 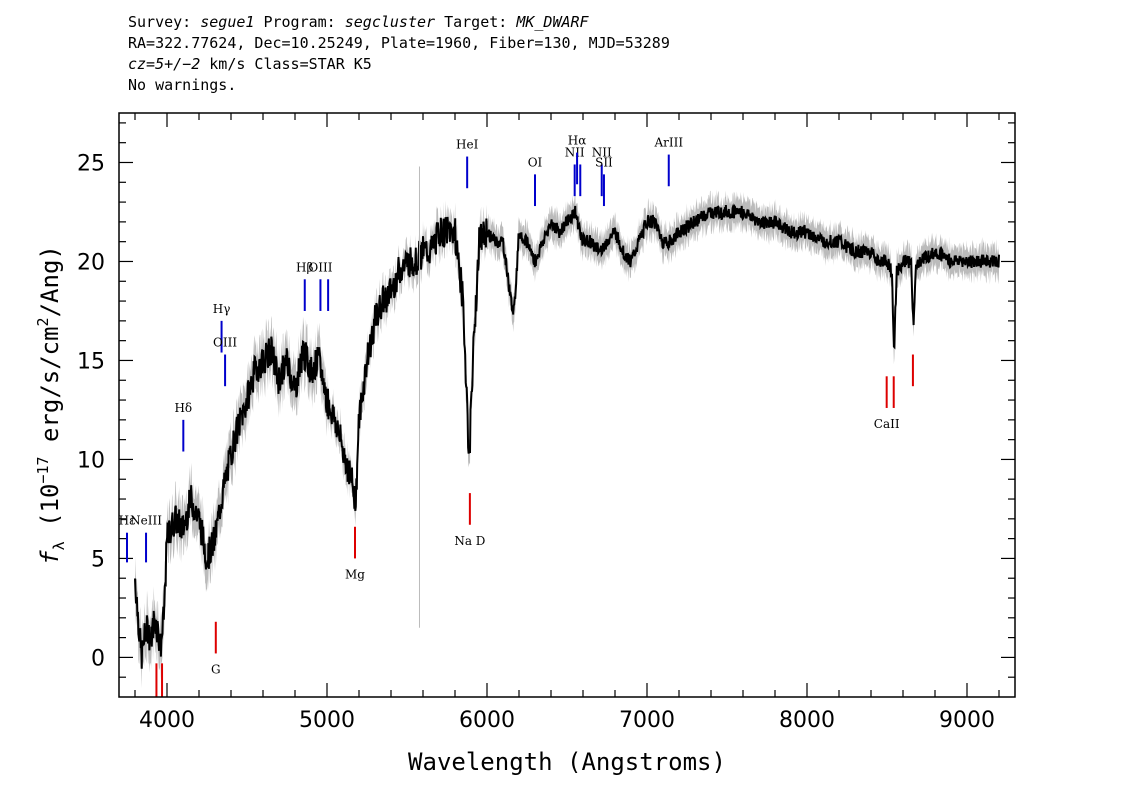 I want to click on survey-value: segue1, so click(x=227, y=22).